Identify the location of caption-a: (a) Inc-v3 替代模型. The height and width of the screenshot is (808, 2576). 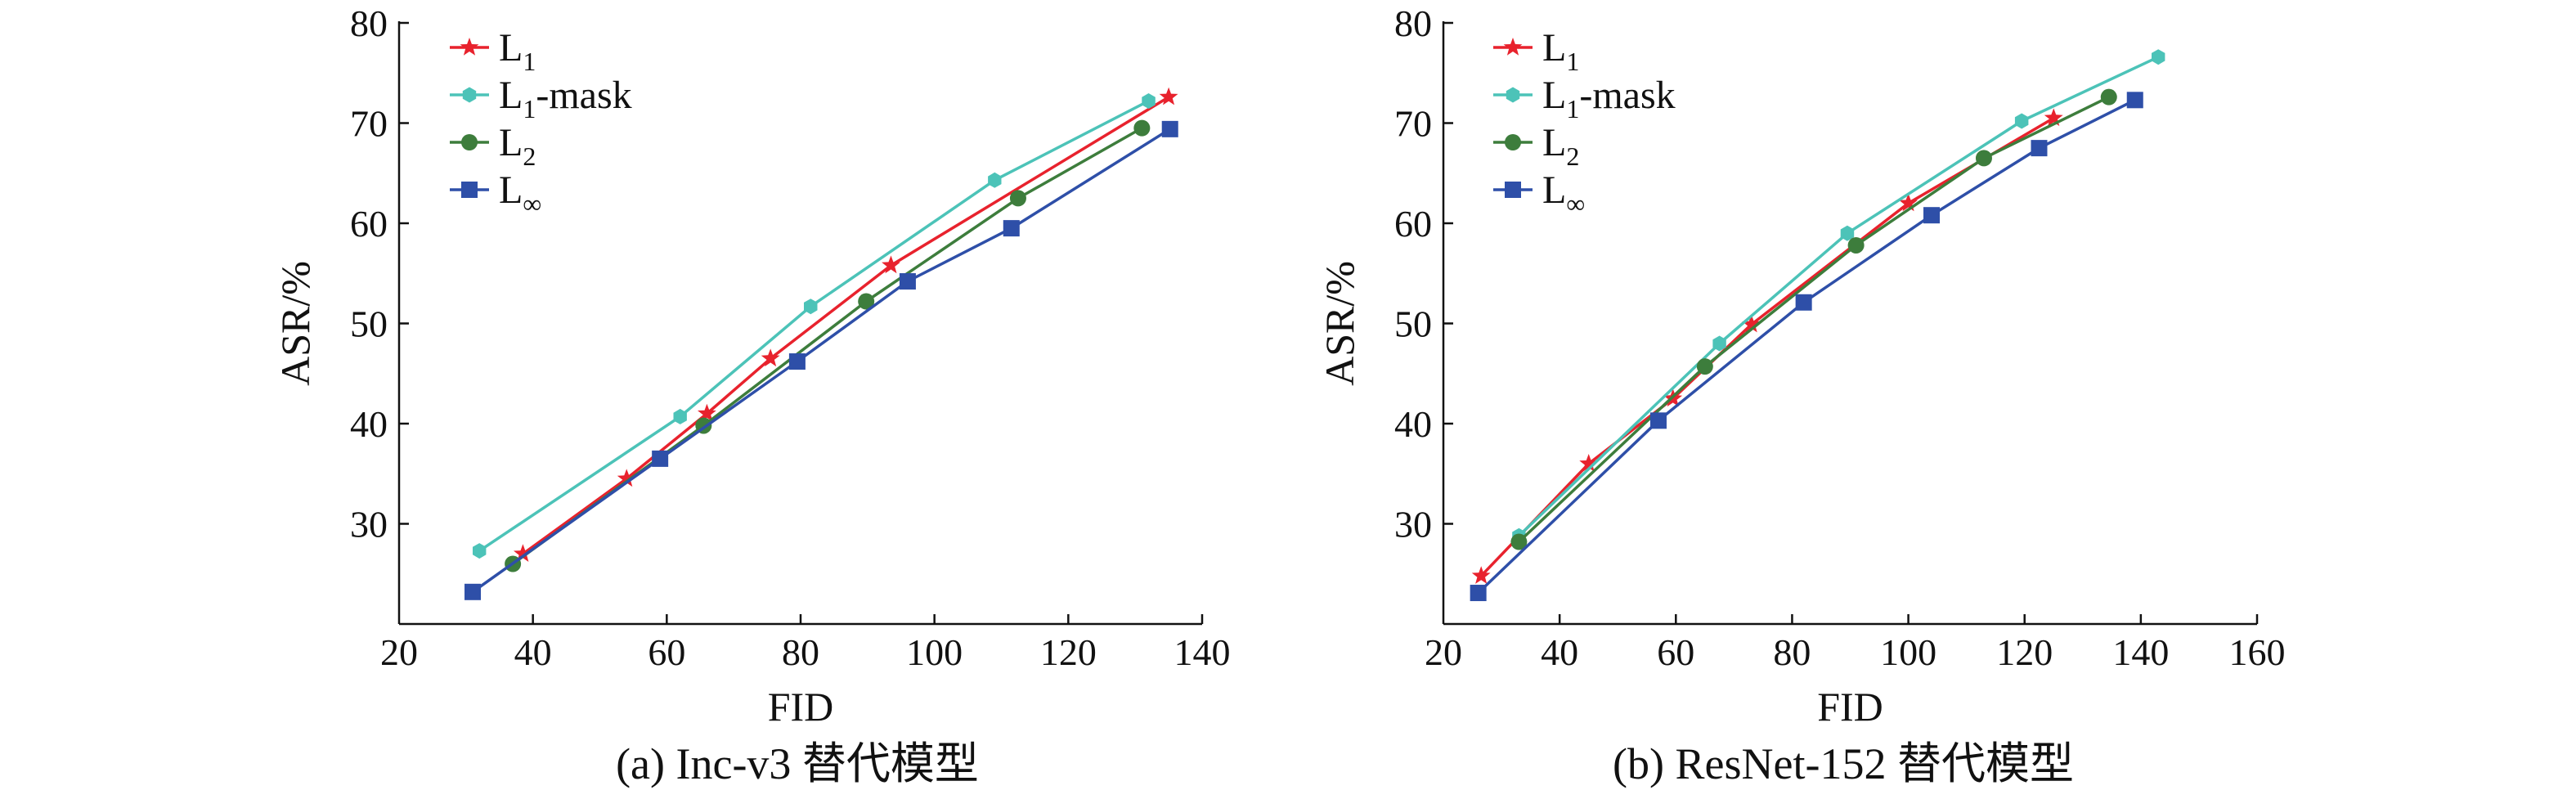
(798, 763).